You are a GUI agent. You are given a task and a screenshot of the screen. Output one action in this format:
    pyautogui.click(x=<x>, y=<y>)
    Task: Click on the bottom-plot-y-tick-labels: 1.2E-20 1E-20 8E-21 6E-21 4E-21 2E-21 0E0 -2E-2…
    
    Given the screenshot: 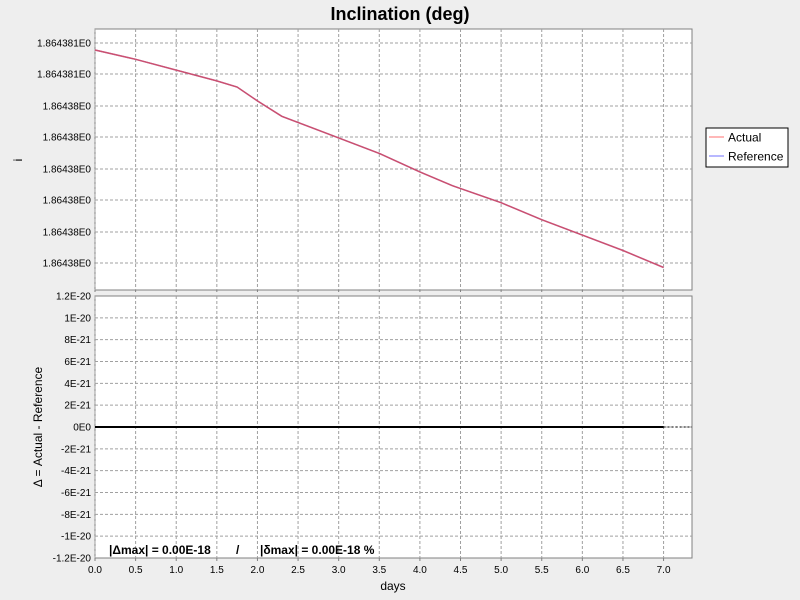 What is the action you would take?
    pyautogui.click(x=72, y=428)
    